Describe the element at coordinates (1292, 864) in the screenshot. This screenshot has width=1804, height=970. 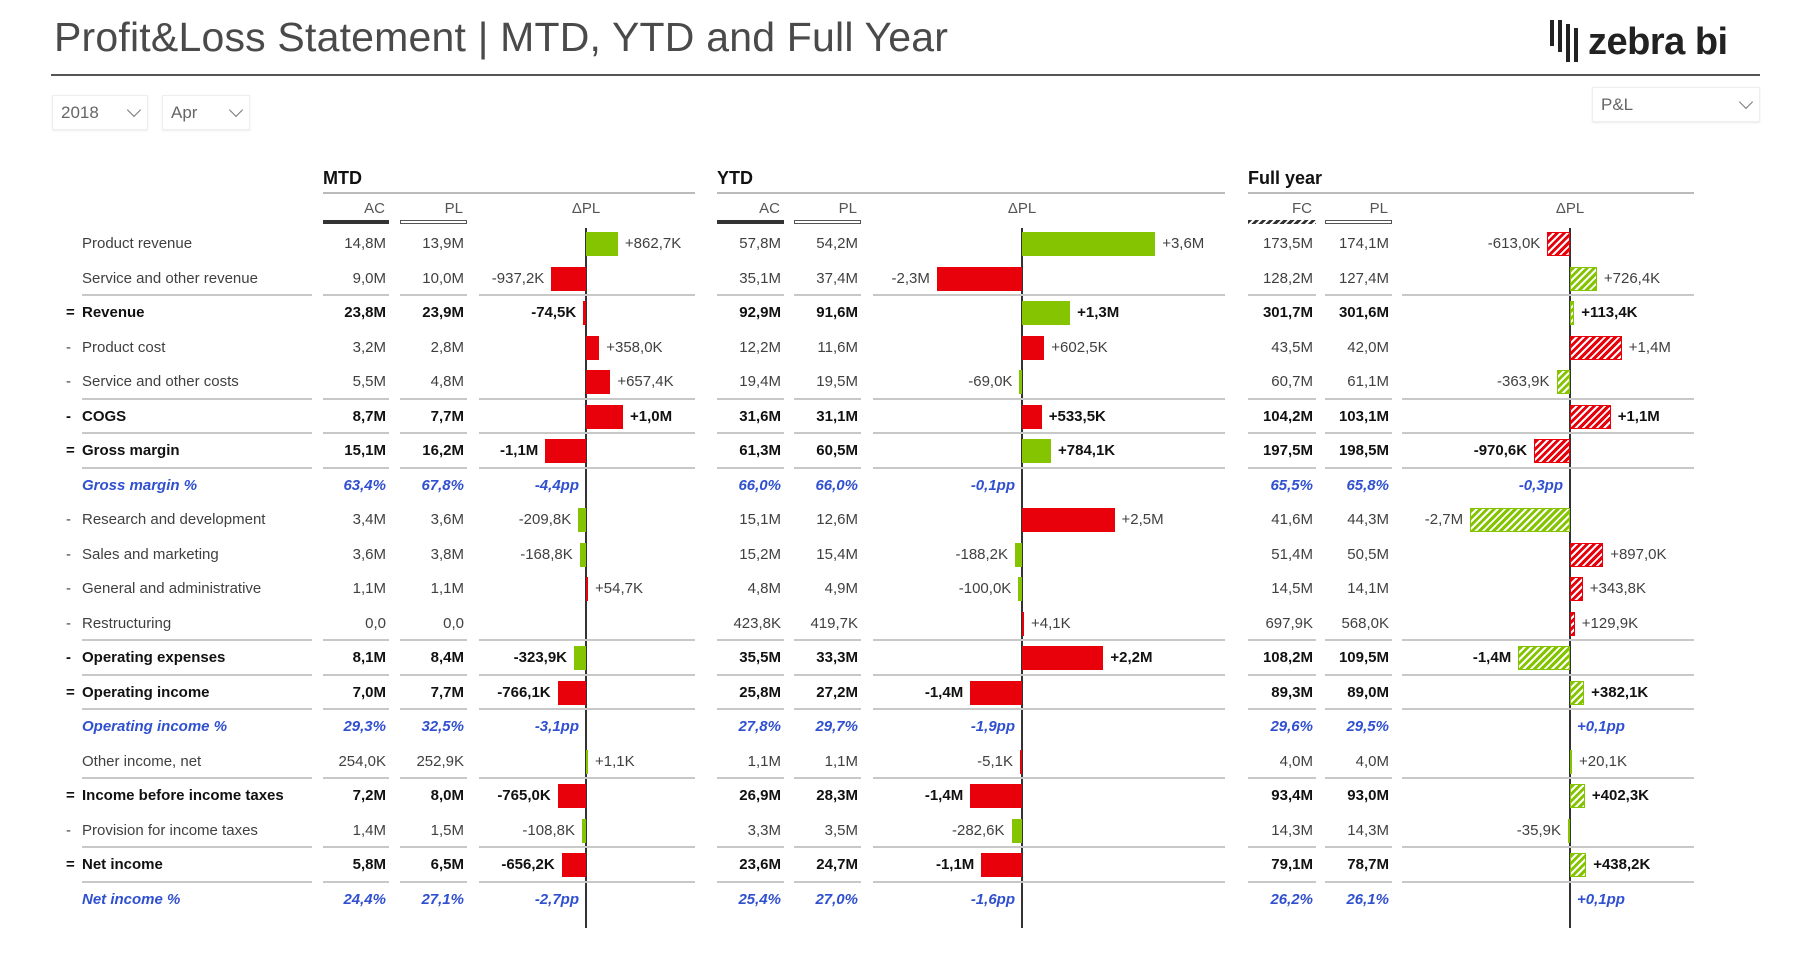
I see `actual-value: 79,1M` at that location.